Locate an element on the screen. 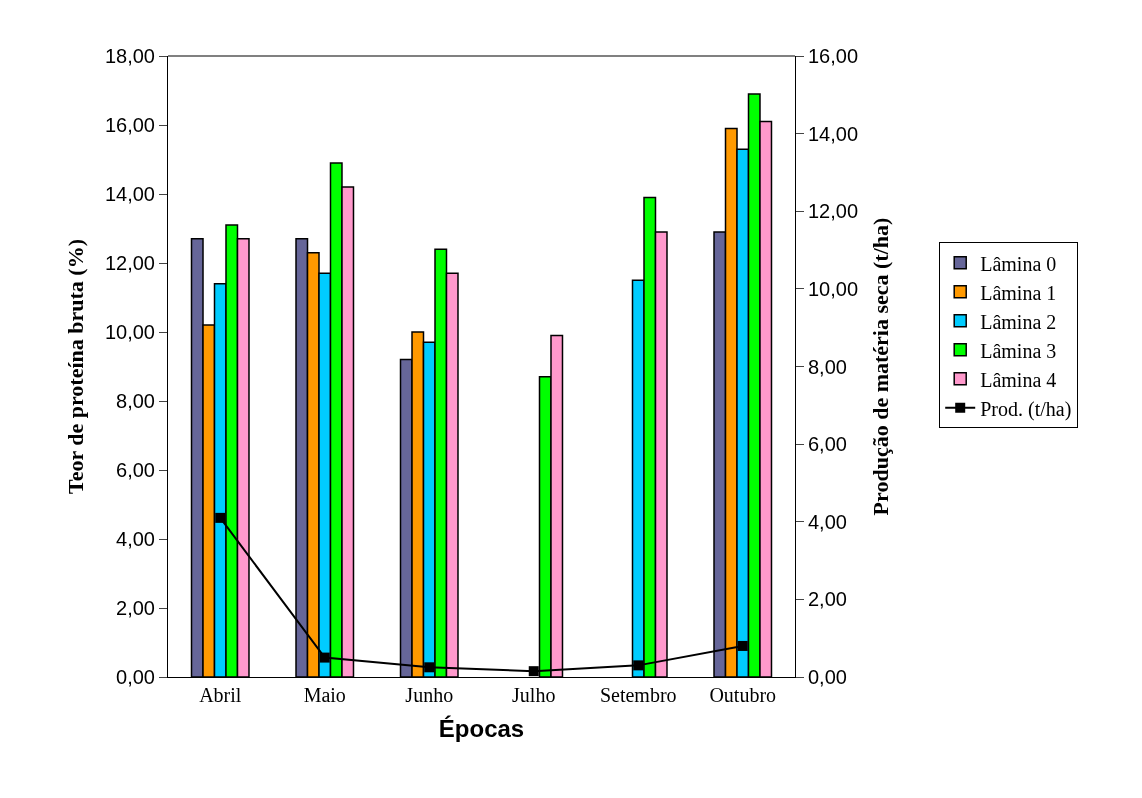  y2-tick-label: 14,00 is located at coordinates (833, 133).